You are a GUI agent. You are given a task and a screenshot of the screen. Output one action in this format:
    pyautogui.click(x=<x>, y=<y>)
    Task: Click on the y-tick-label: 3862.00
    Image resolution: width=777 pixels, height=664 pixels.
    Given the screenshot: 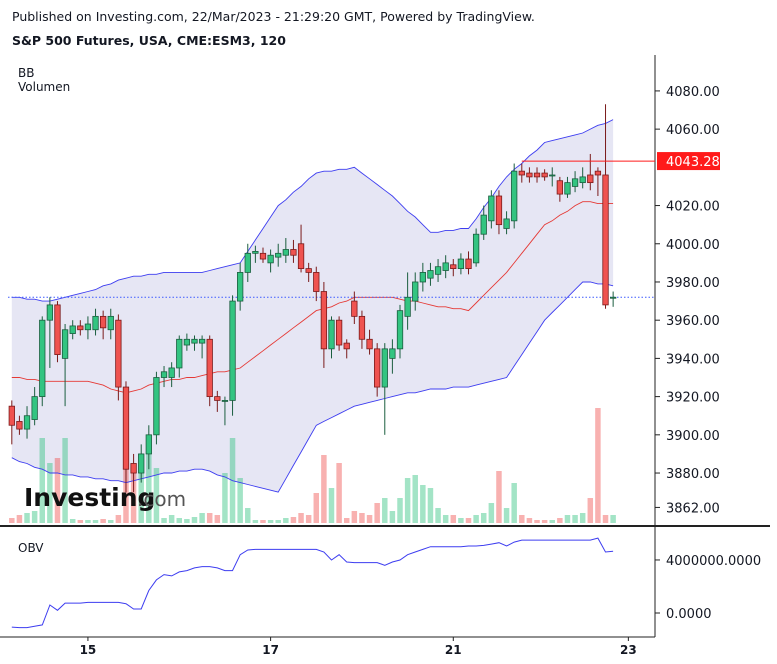 What is the action you would take?
    pyautogui.click(x=693, y=508)
    